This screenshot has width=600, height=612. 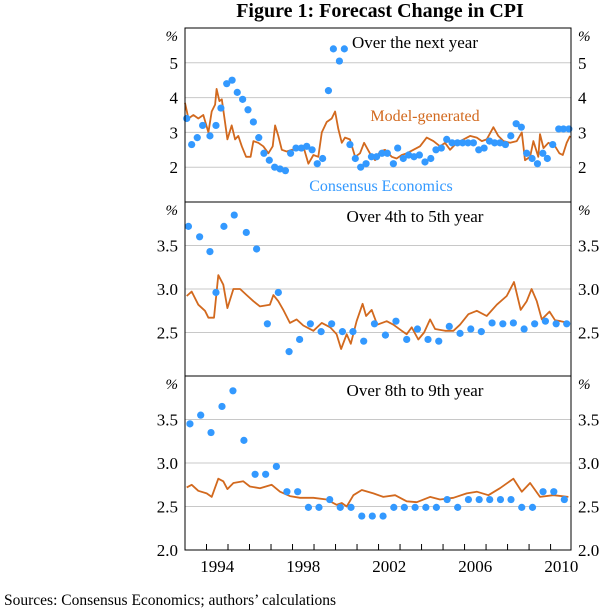 What do you see at coordinates (174, 98) in the screenshot?
I see `y-tick-label-left: 4` at bounding box center [174, 98].